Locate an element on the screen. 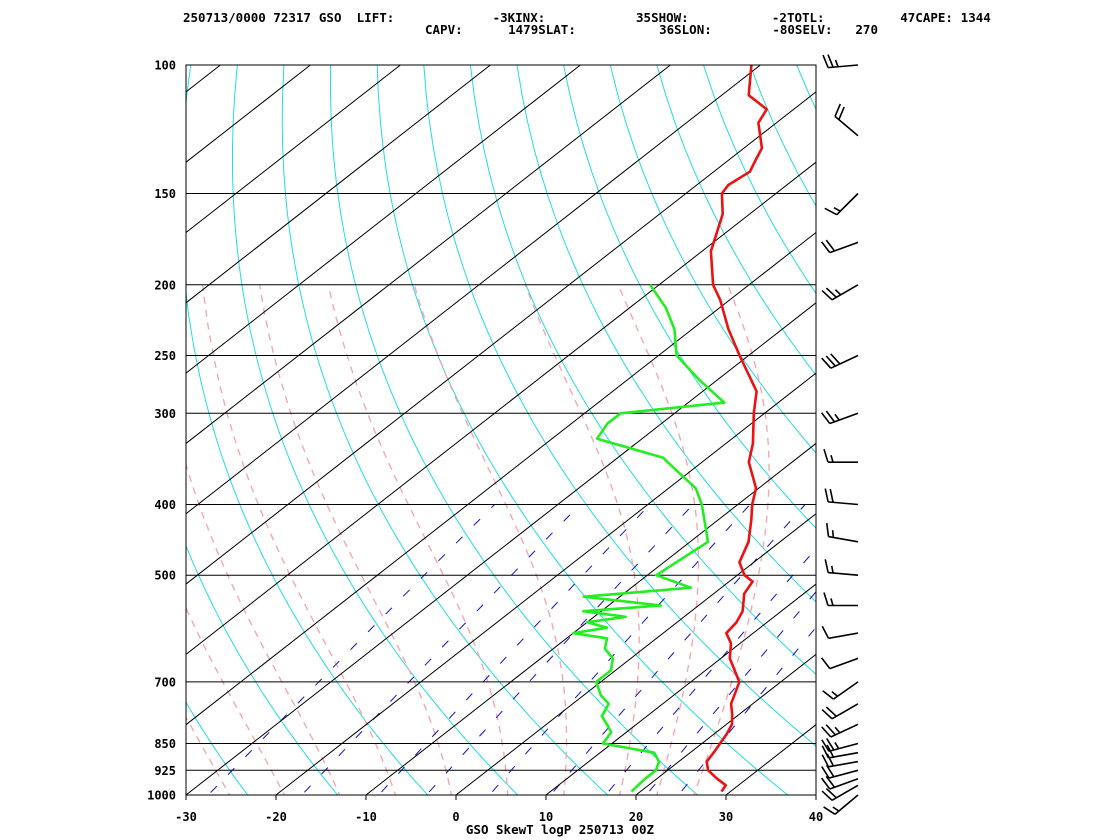 The width and height of the screenshot is (1120, 840). h2-selv-value: 270 is located at coordinates (866, 29).